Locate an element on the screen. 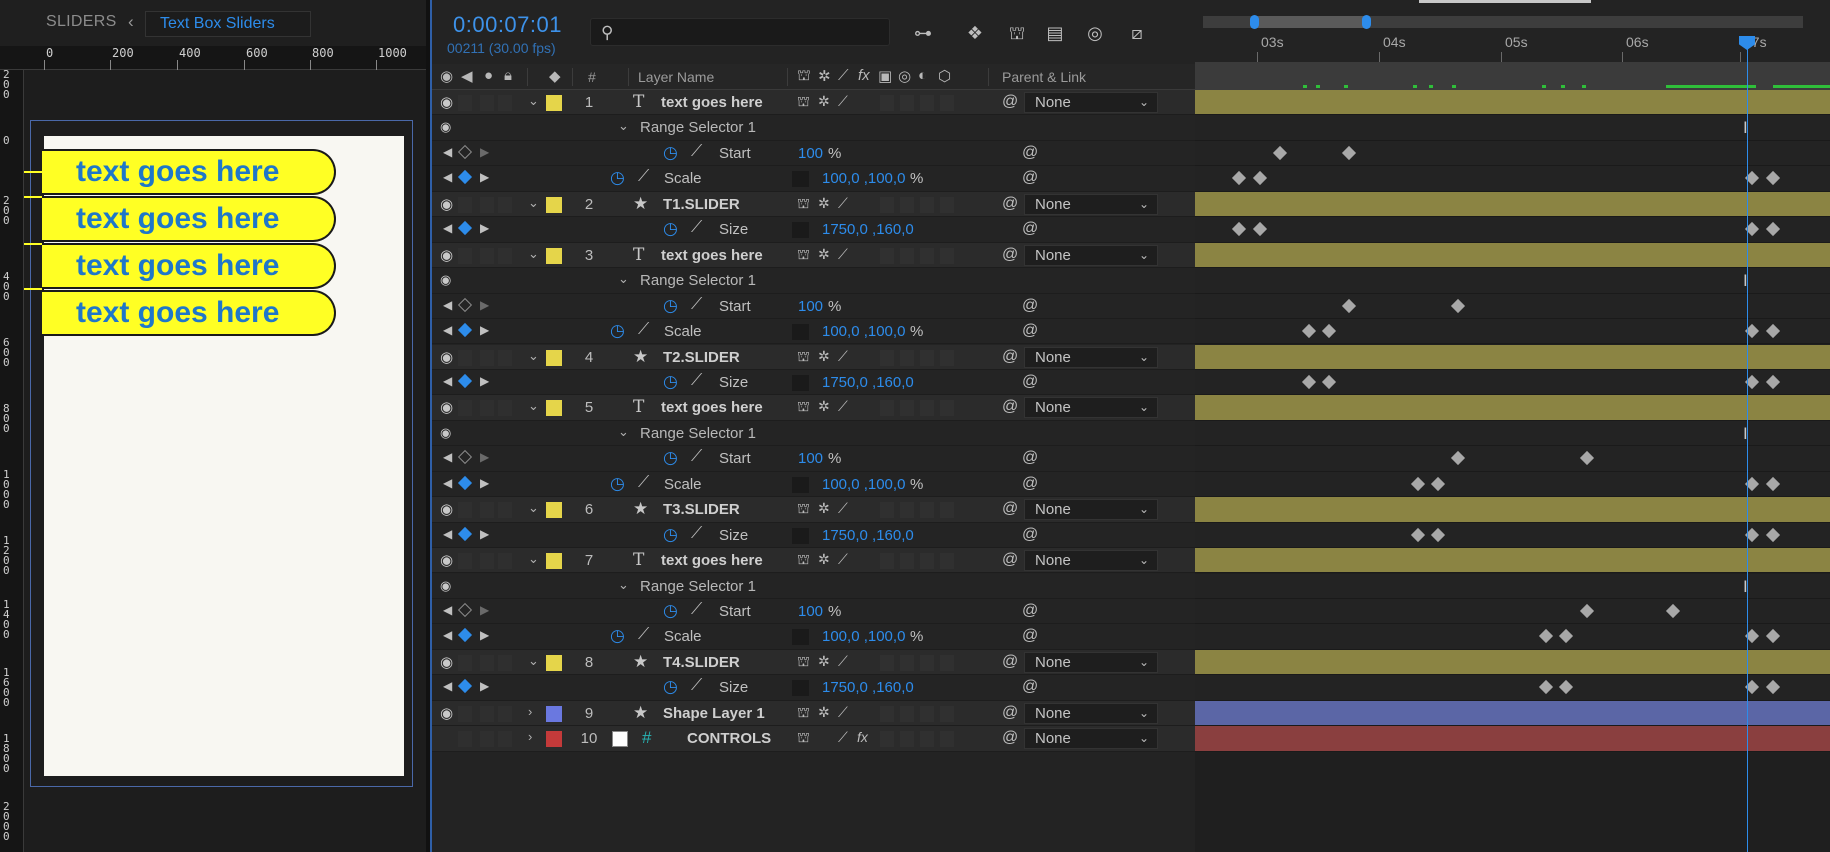 This screenshot has height=852, width=1830. composition-title: SLIDERS is located at coordinates (81, 21).